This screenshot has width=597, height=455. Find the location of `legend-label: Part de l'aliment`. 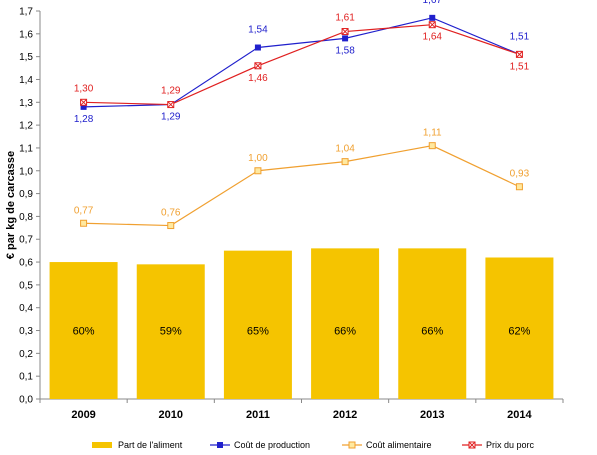

legend-label: Part de l'aliment is located at coordinates (150, 445).